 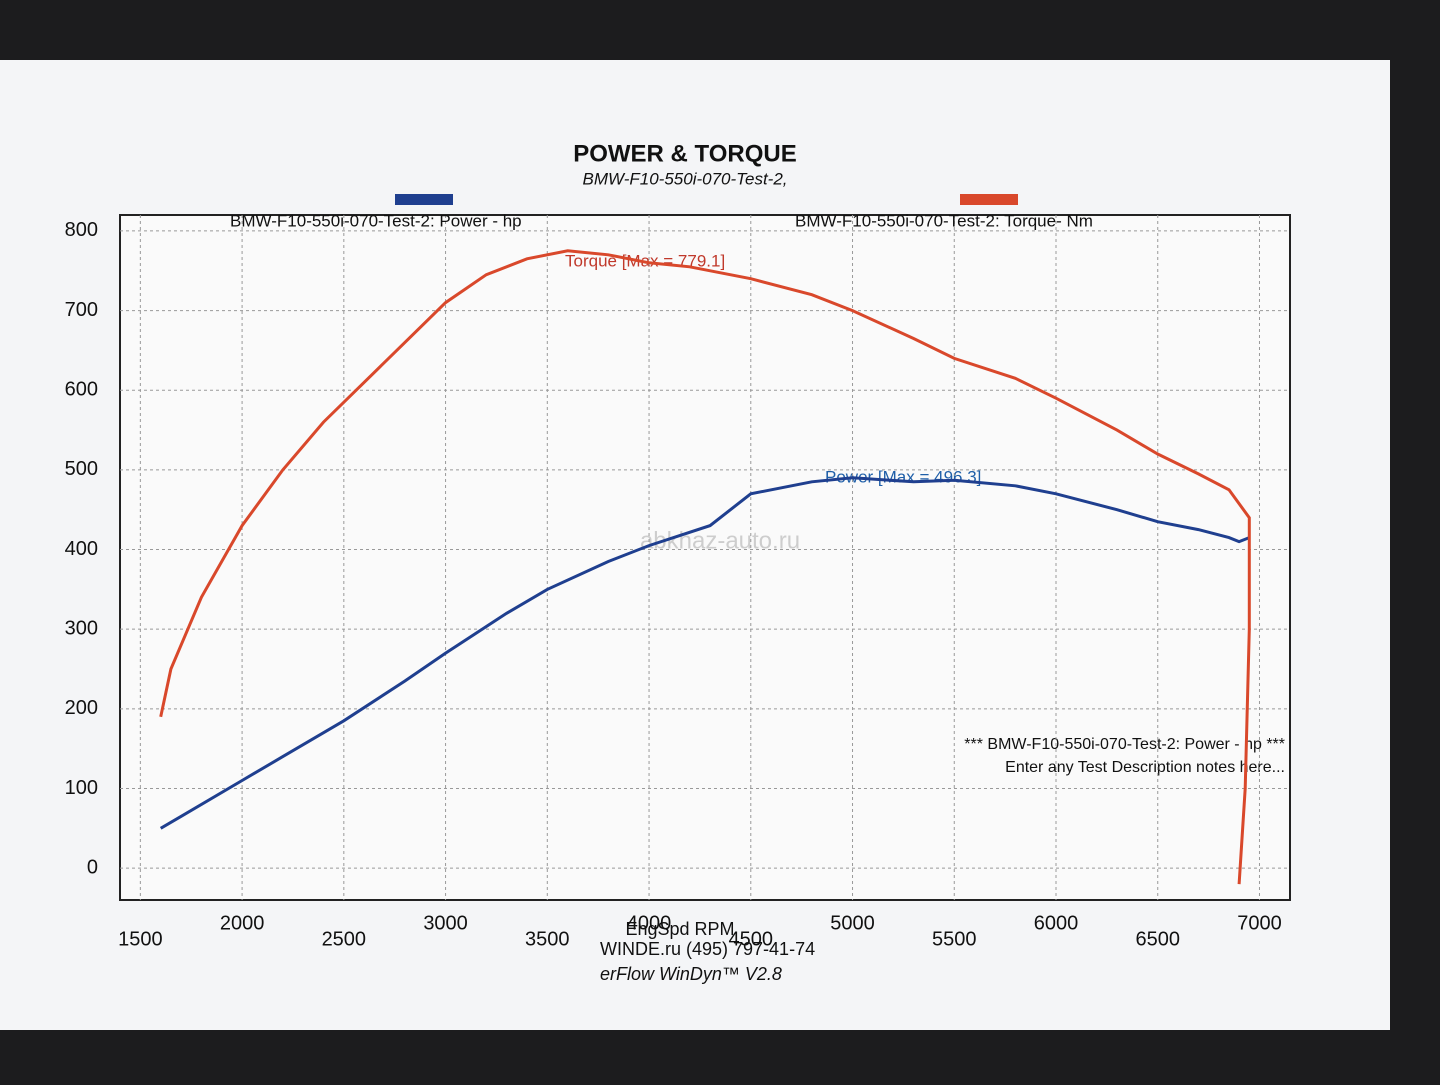 I want to click on x-tick-label: 5000, so click(x=852, y=923).